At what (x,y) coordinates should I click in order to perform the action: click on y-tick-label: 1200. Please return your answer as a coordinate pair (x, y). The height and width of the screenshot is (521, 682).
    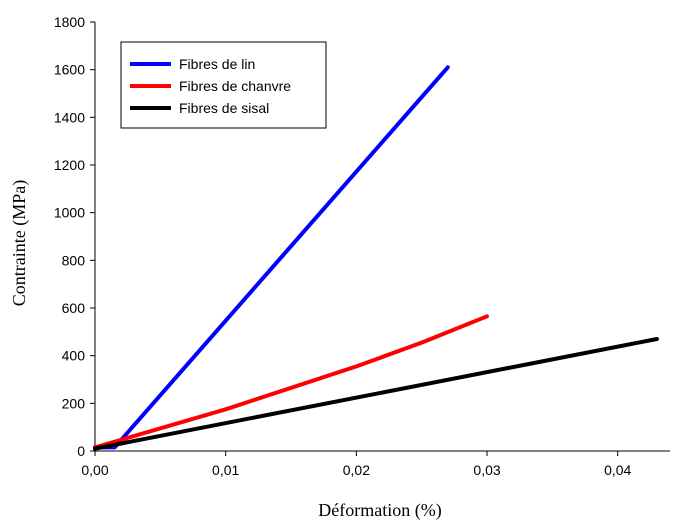
    Looking at the image, I should click on (69, 165).